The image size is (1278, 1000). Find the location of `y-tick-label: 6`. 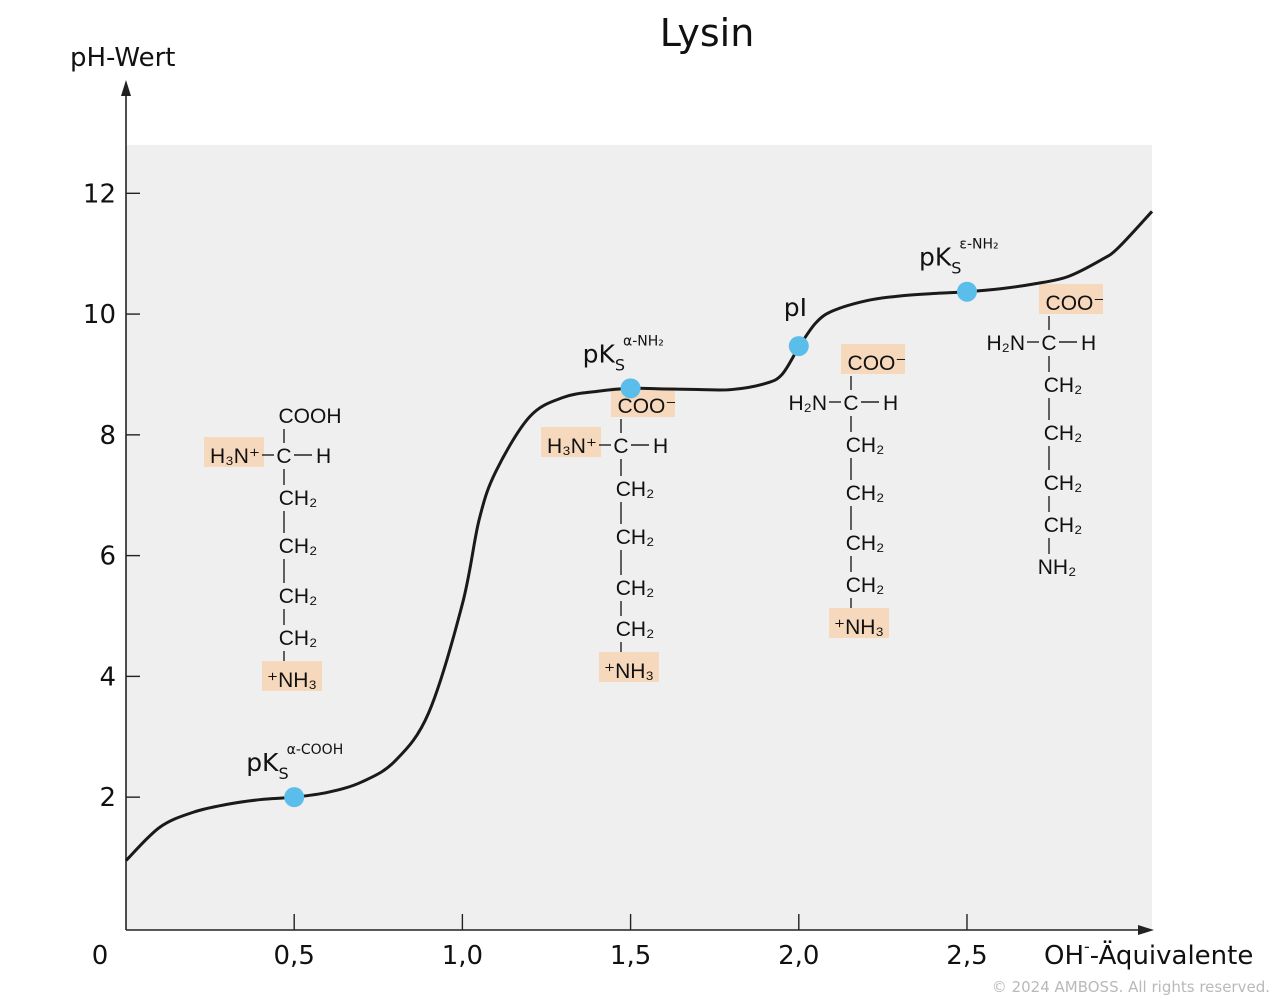

y-tick-label: 6 is located at coordinates (107, 557).